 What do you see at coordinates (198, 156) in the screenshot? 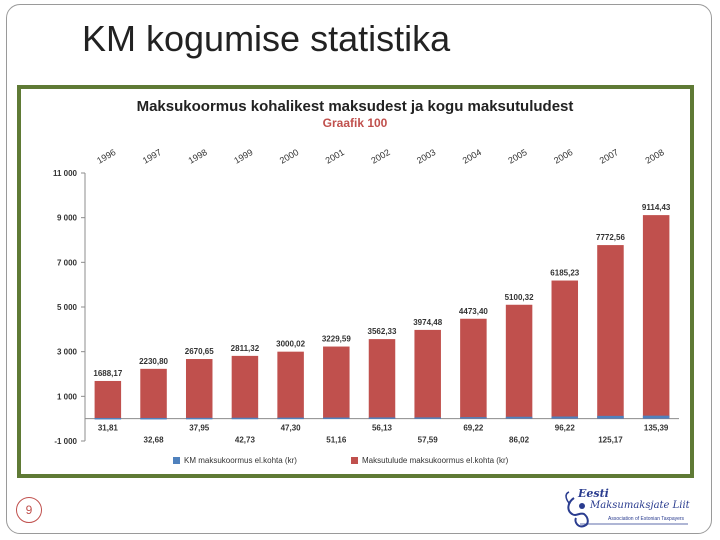
I see `x-category-label: 1998` at bounding box center [198, 156].